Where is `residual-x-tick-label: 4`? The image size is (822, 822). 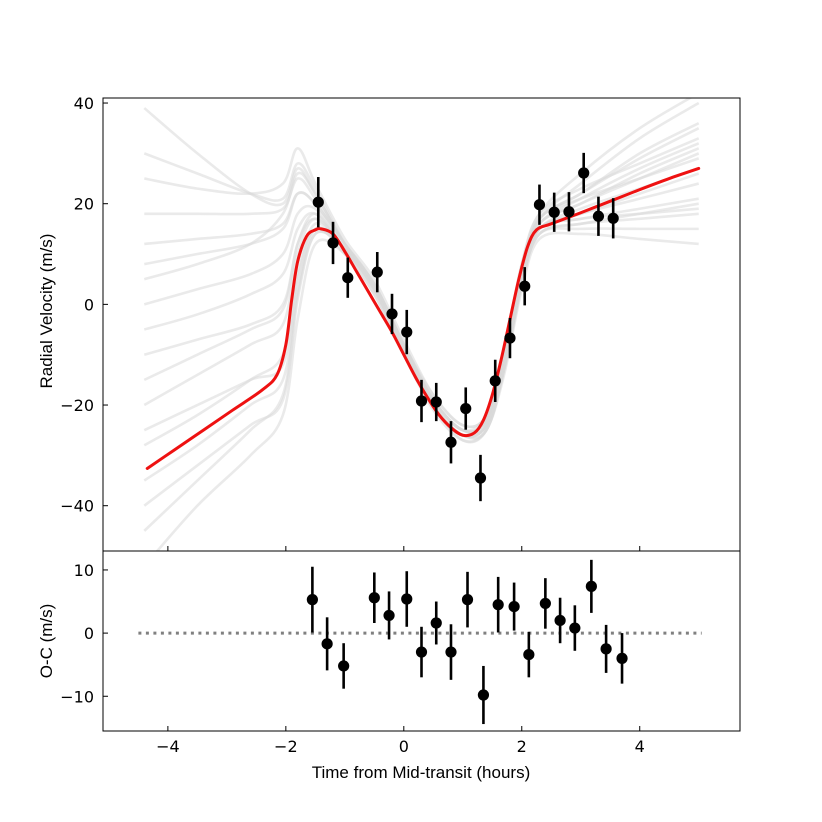 residual-x-tick-label: 4 is located at coordinates (640, 746).